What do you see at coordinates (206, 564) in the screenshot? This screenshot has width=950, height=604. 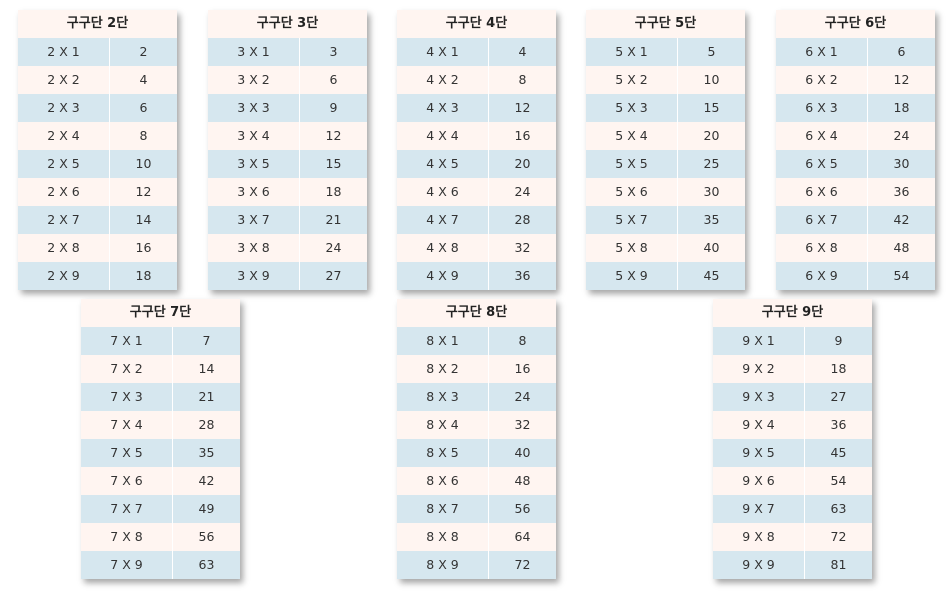 I see `row-result: 63` at bounding box center [206, 564].